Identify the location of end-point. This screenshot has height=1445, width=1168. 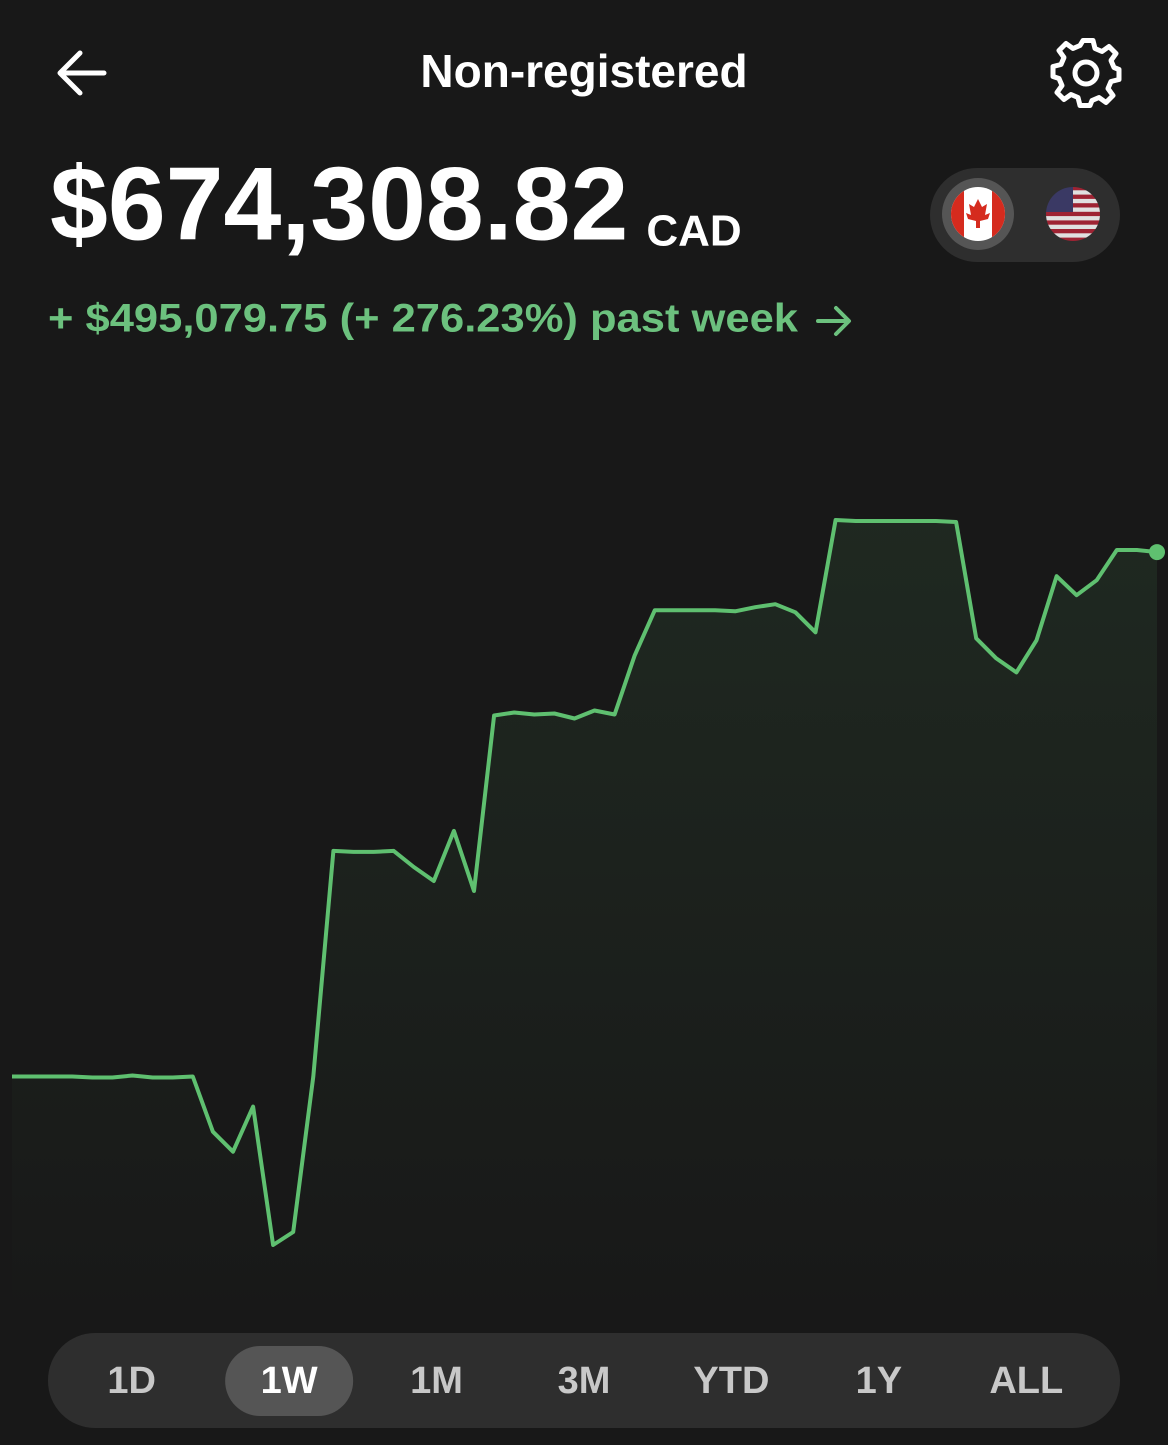
(1157, 552).